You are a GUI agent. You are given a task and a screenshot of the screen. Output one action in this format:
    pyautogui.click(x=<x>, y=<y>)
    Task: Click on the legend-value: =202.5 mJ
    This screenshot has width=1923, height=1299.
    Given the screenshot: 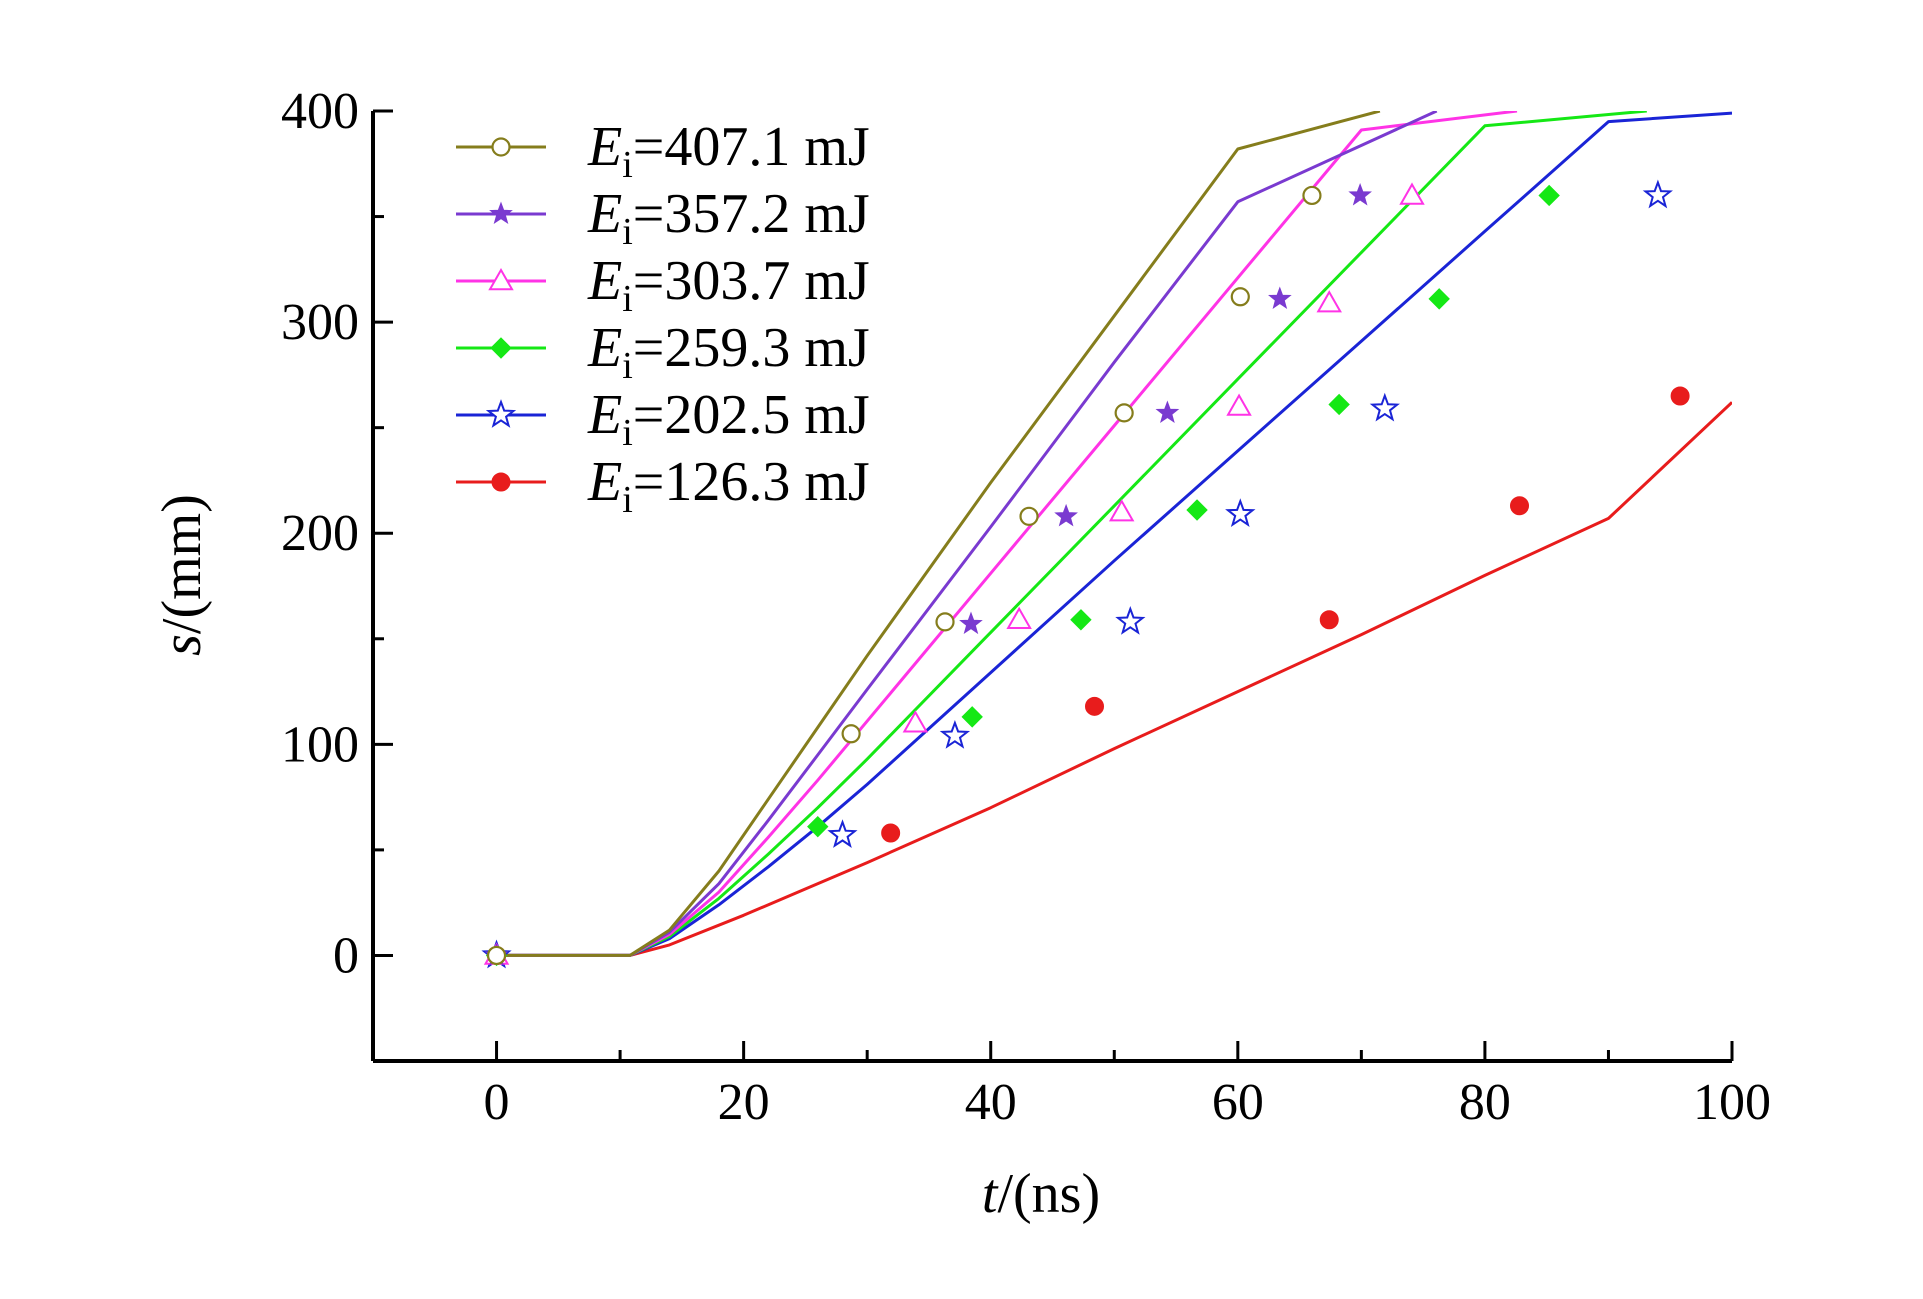 What is the action you would take?
    pyautogui.click(x=751, y=415)
    